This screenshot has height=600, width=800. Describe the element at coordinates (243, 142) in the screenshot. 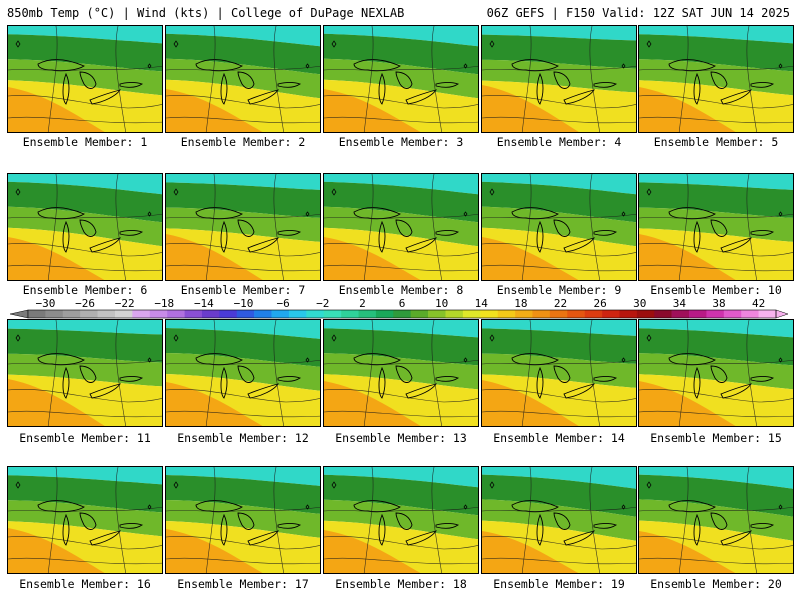

I see `ensemble-member-label: Ensemble Member: 2` at that location.